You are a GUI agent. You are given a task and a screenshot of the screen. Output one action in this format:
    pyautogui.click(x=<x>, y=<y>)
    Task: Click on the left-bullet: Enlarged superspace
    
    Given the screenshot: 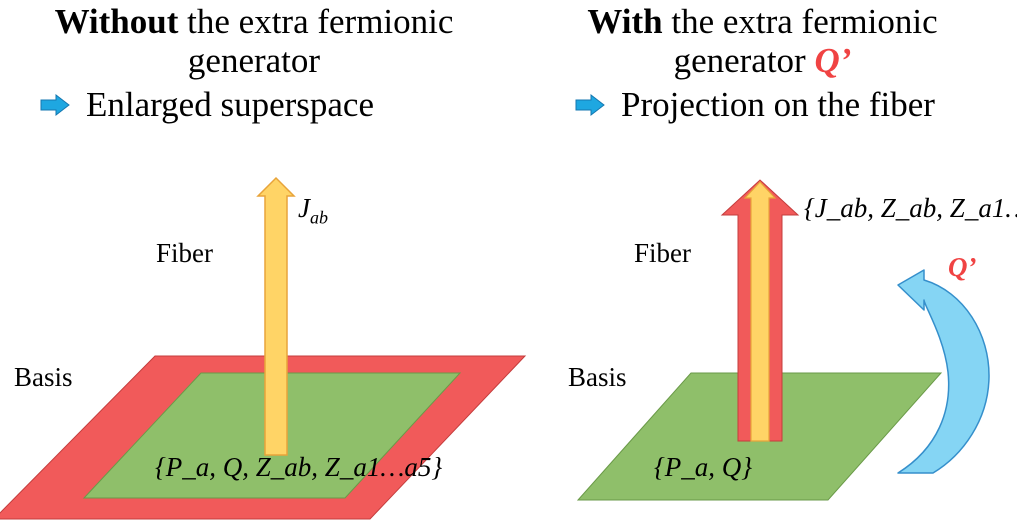 What is the action you would take?
    pyautogui.click(x=207, y=105)
    